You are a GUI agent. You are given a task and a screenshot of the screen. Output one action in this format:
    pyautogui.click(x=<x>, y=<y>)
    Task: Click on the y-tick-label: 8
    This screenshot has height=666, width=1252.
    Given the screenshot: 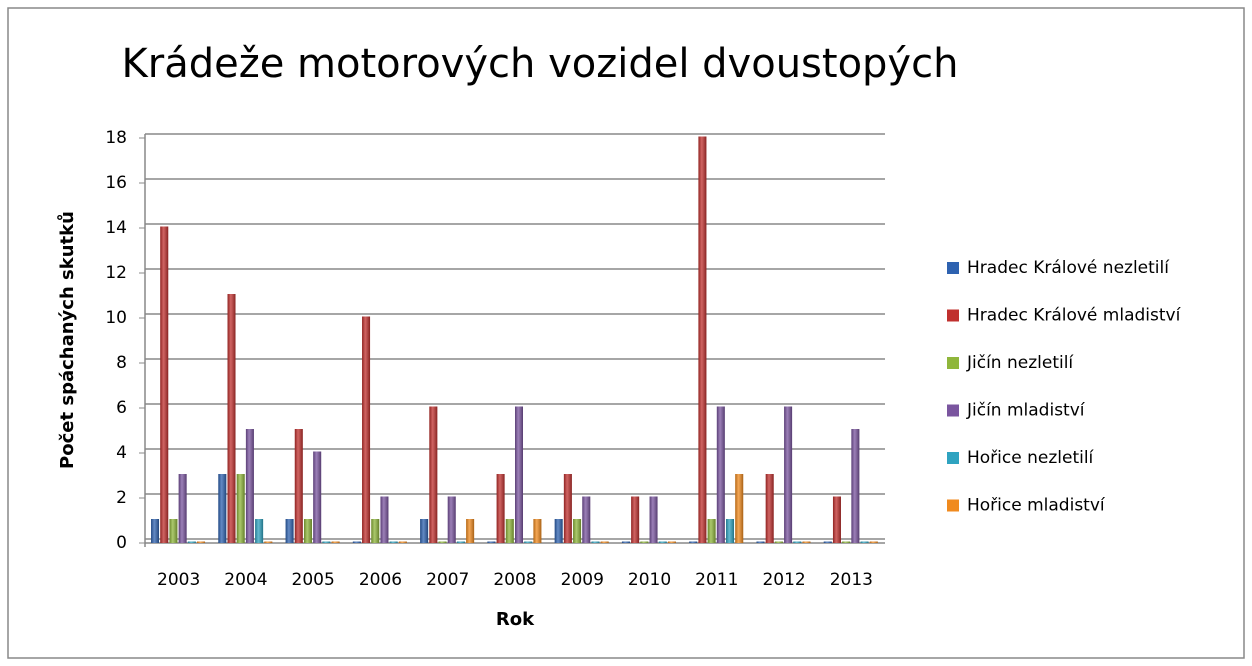 What is the action you would take?
    pyautogui.click(x=121, y=363)
    